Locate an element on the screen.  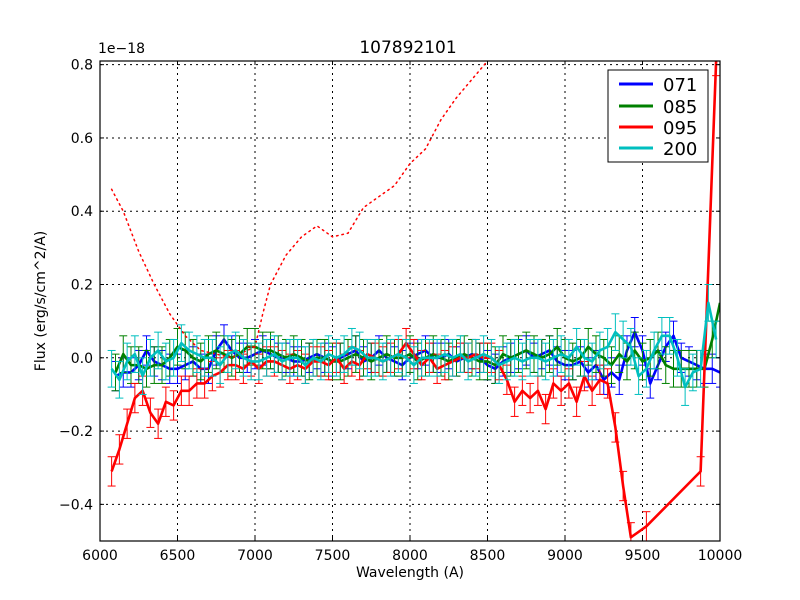
x-tick-label: 6500 is located at coordinates (178, 556).